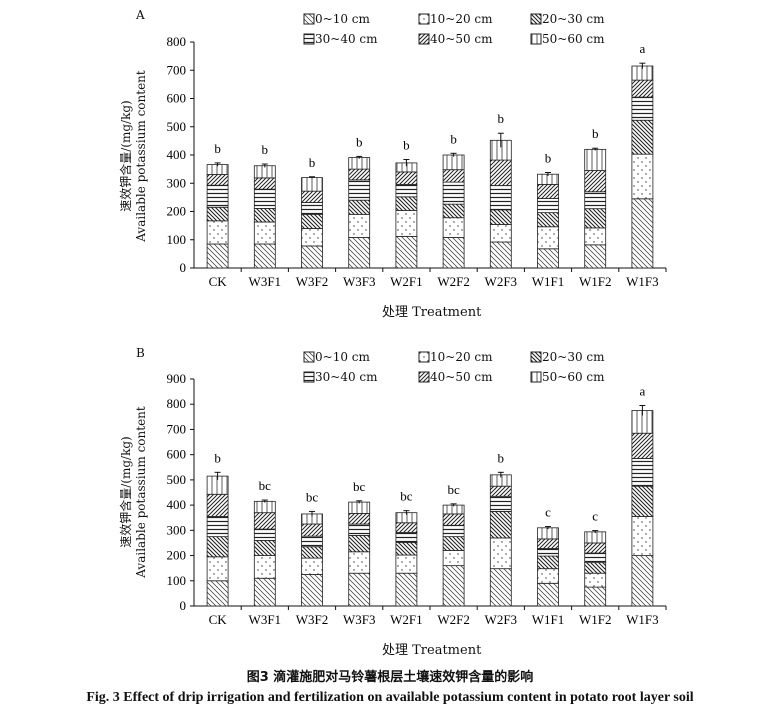 Image resolution: width=780 pixels, height=720 pixels. I want to click on legend-item: 20~30 cm, so click(567, 19).